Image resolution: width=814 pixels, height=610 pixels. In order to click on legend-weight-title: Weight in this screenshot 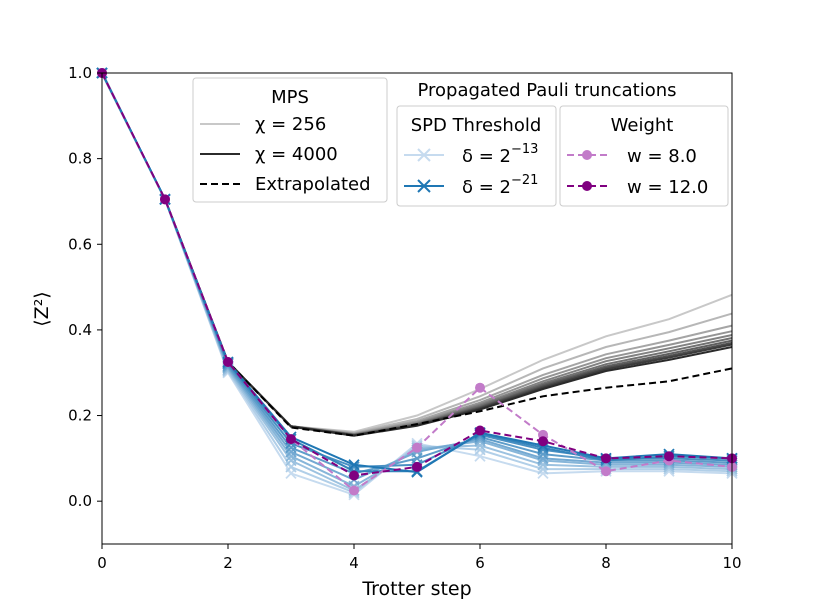, I will do `click(642, 125)`.